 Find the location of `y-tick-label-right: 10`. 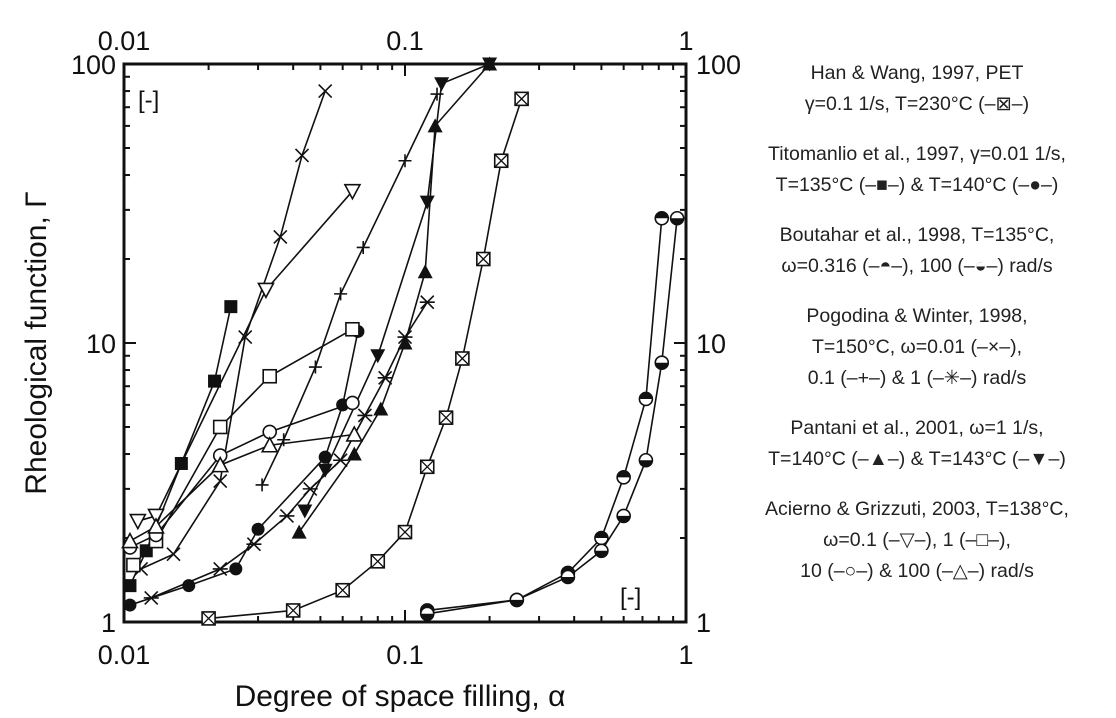

y-tick-label-right: 10 is located at coordinates (711, 344).